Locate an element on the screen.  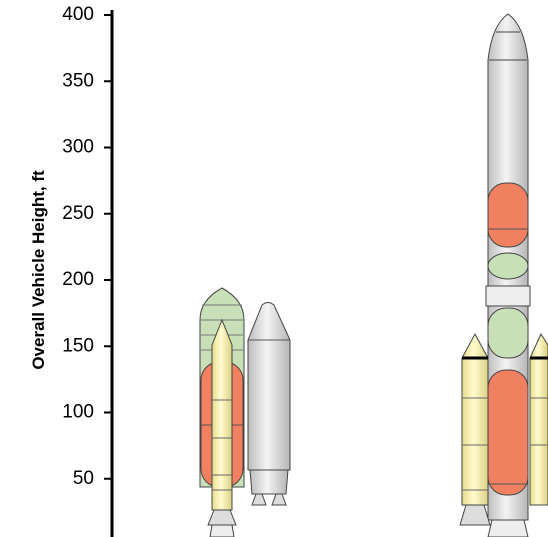
y-tick-label: 300 is located at coordinates (78, 147).